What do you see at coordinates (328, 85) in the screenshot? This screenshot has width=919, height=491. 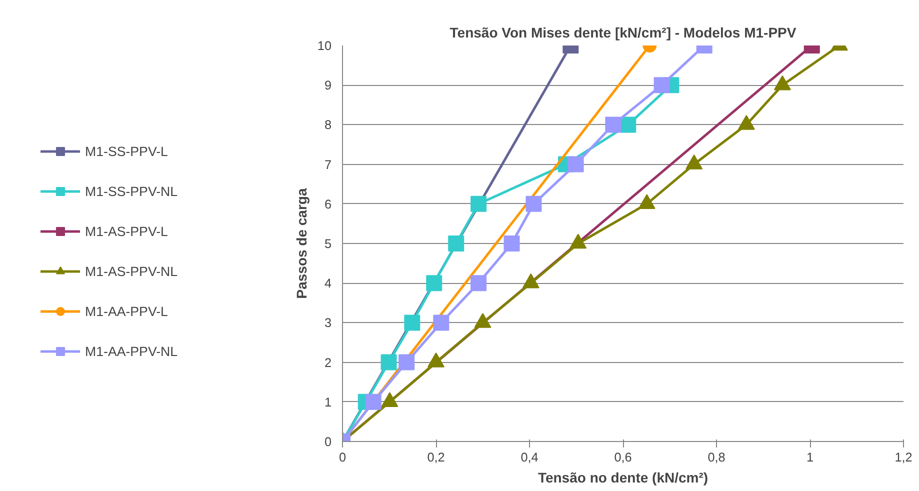 I see `y-tick-label: 9` at bounding box center [328, 85].